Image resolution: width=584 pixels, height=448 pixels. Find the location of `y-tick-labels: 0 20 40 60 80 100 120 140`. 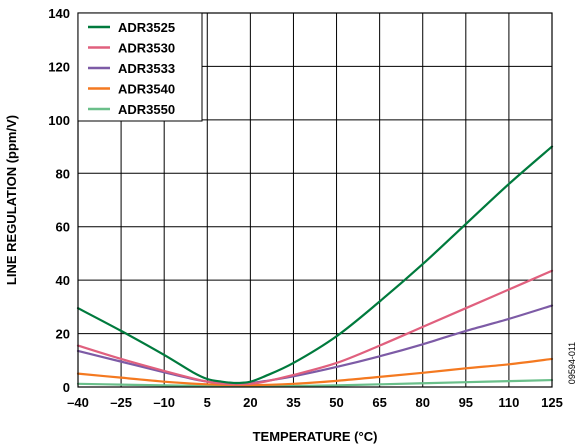

y-tick-labels: 0 20 40 60 80 100 120 140 is located at coordinates (59, 200).